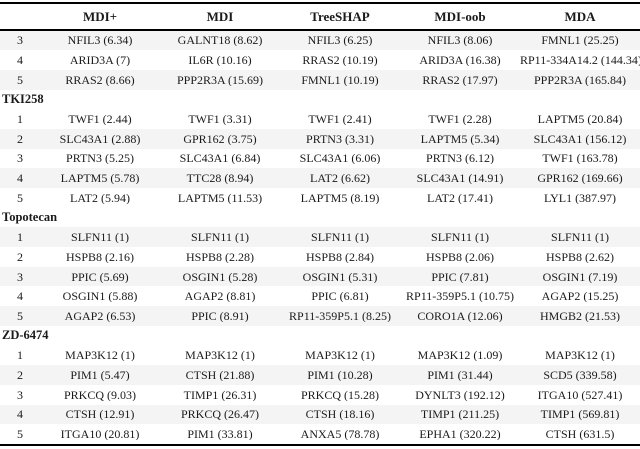 This screenshot has height=449, width=640. Describe the element at coordinates (219, 256) in the screenshot. I see `feature-cell: HSPB8 (2.28)` at that location.